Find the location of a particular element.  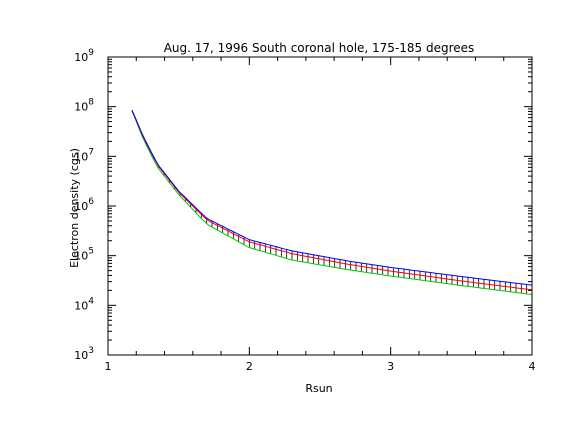

y-tick-label: 10³ is located at coordinates (84, 354).